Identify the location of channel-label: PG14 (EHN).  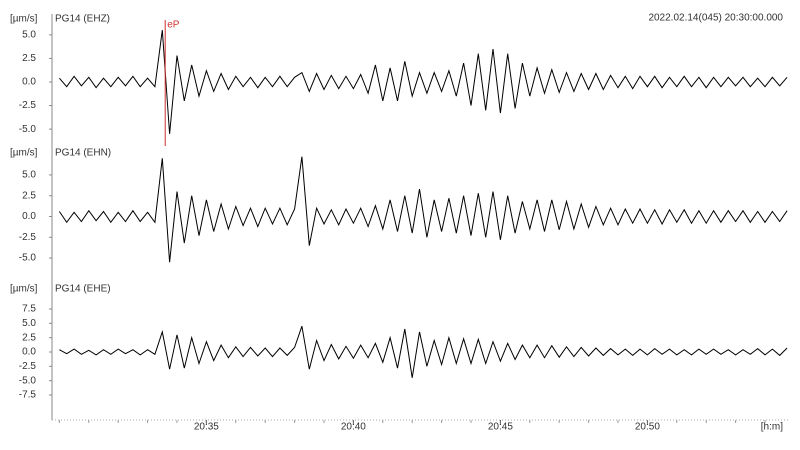
(83, 153).